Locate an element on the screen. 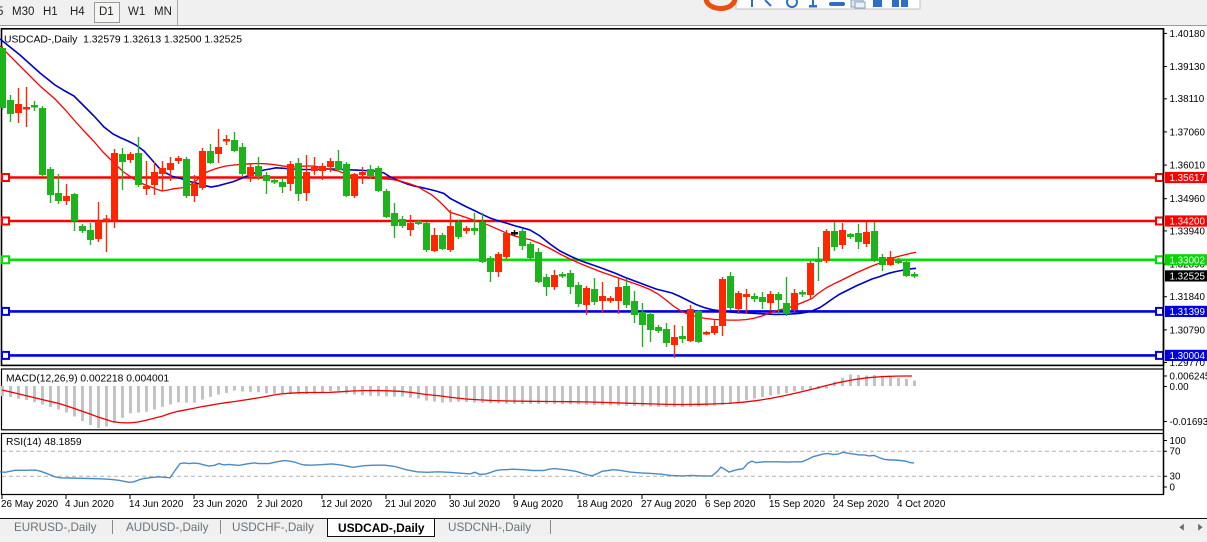 The height and width of the screenshot is (542, 1207). svg-text: 12 Jul 2020 is located at coordinates (347, 504).